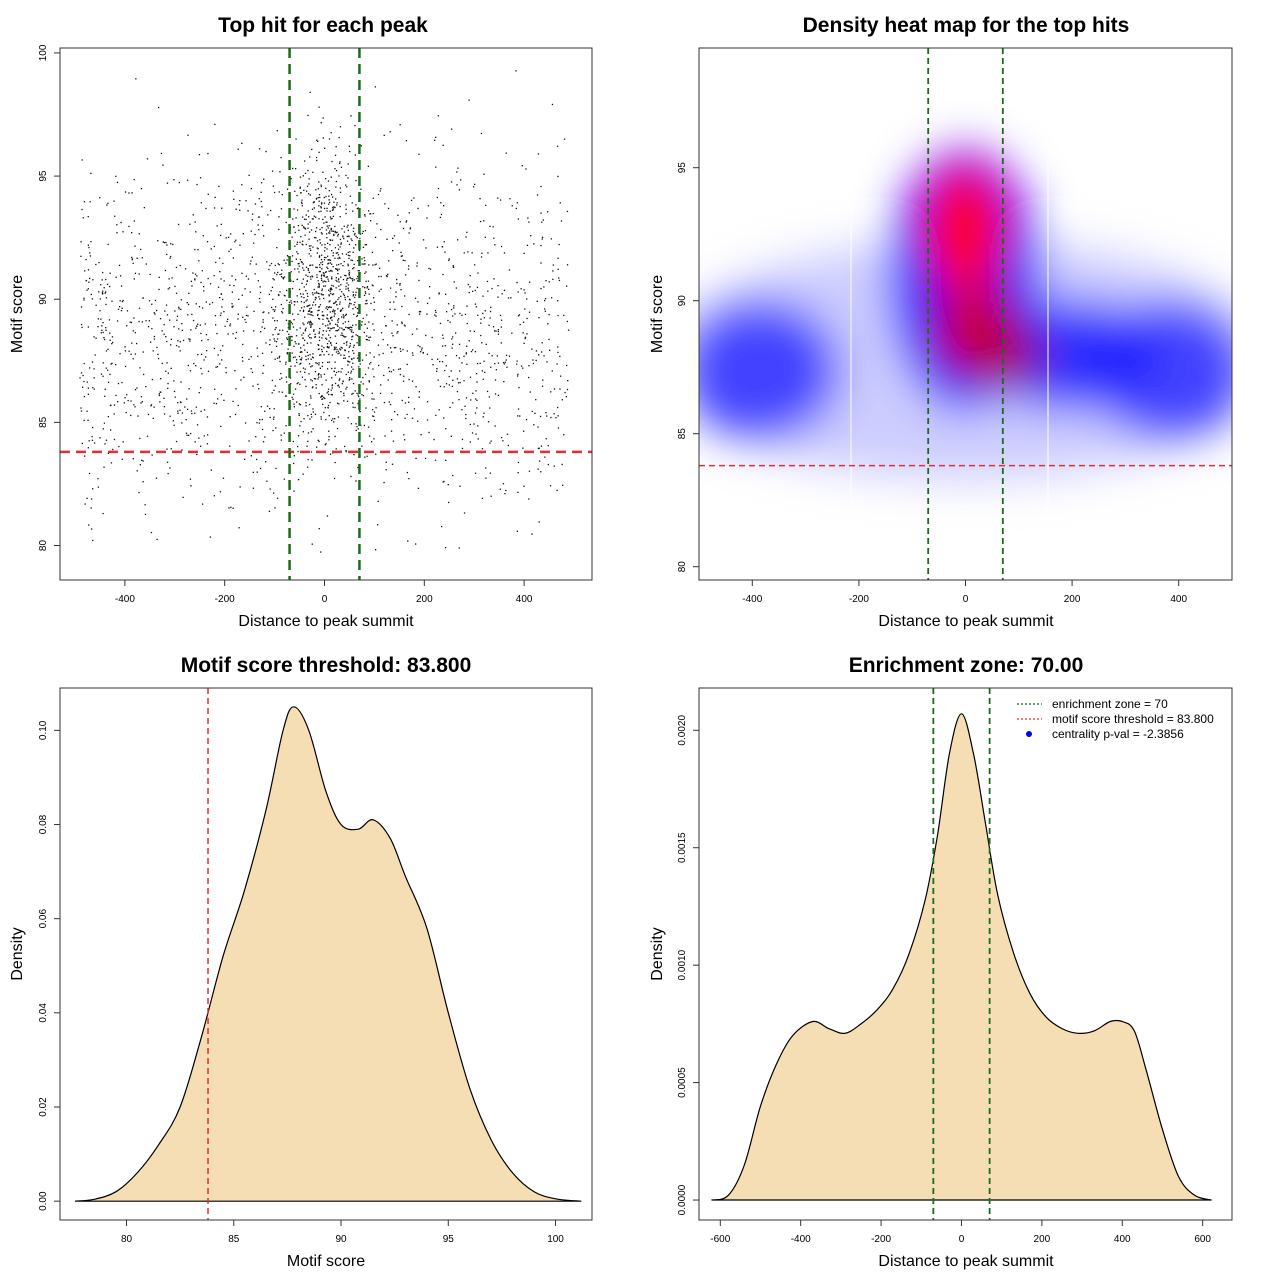 This screenshot has width=1280, height=1280. What do you see at coordinates (225, 599) in the screenshot?
I see `x-tick-label: -200` at bounding box center [225, 599].